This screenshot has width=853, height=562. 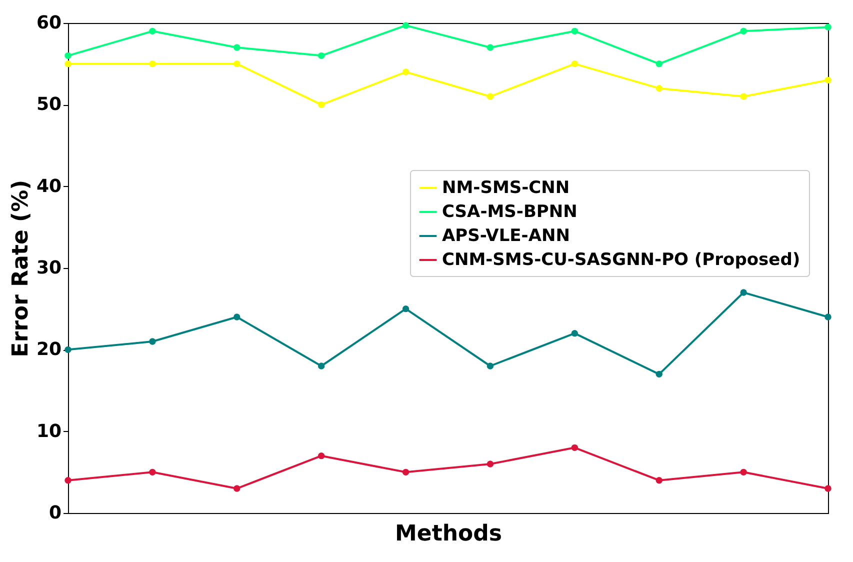 What do you see at coordinates (49, 268) in the screenshot?
I see `y-tick-label: 30` at bounding box center [49, 268].